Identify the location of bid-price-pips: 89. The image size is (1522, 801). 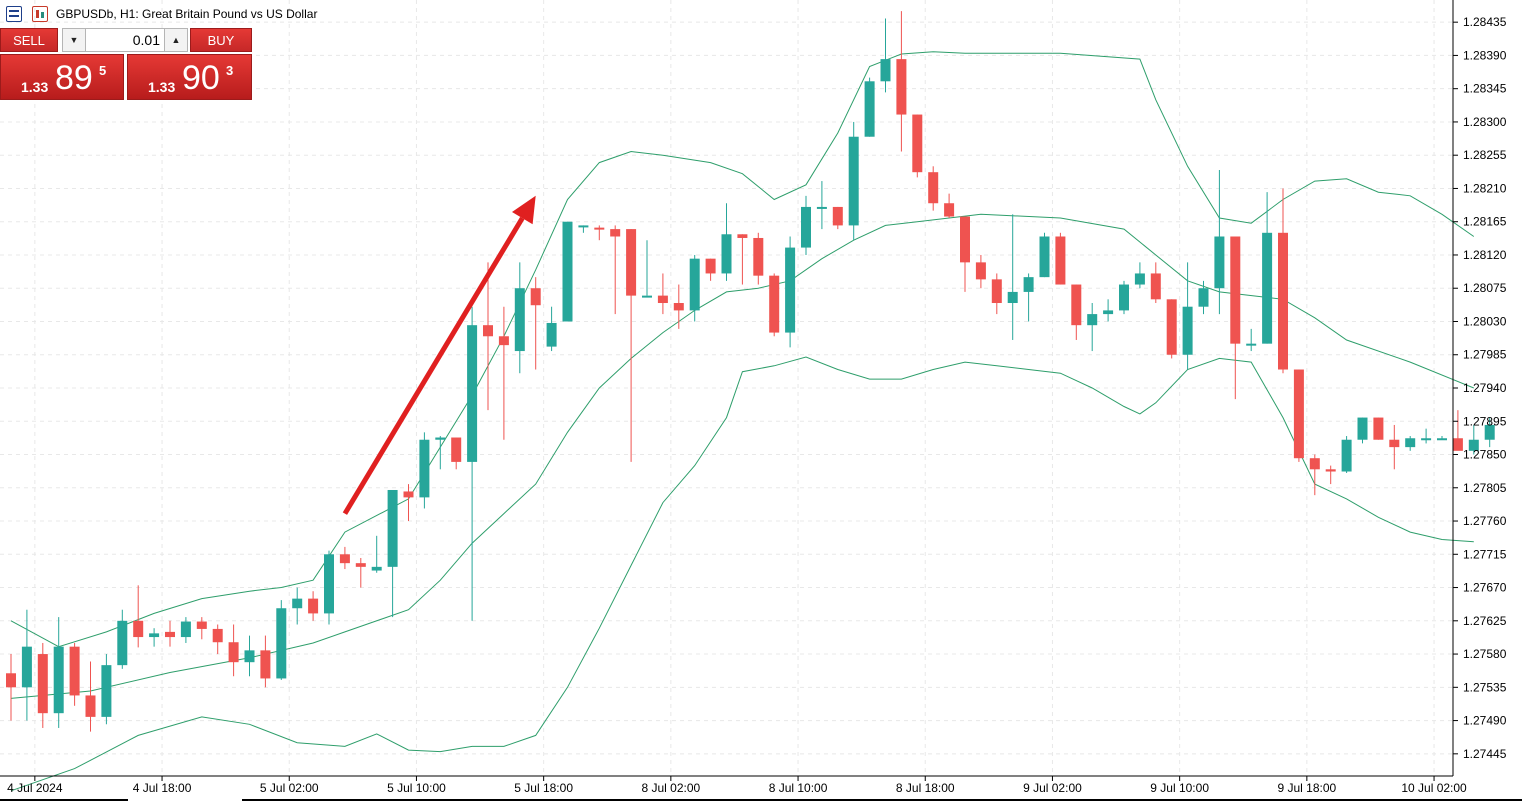
(74, 78).